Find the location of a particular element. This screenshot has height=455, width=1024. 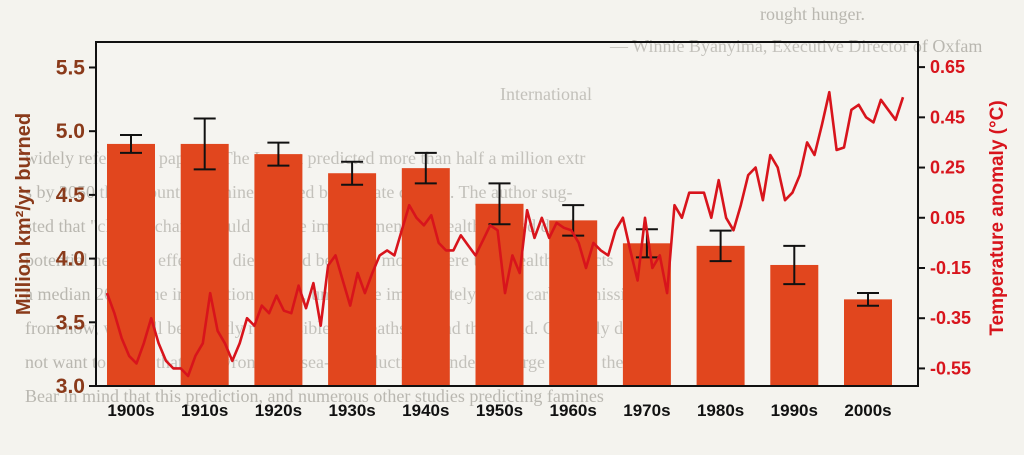

x-tick-label: 1940s is located at coordinates (425, 410).